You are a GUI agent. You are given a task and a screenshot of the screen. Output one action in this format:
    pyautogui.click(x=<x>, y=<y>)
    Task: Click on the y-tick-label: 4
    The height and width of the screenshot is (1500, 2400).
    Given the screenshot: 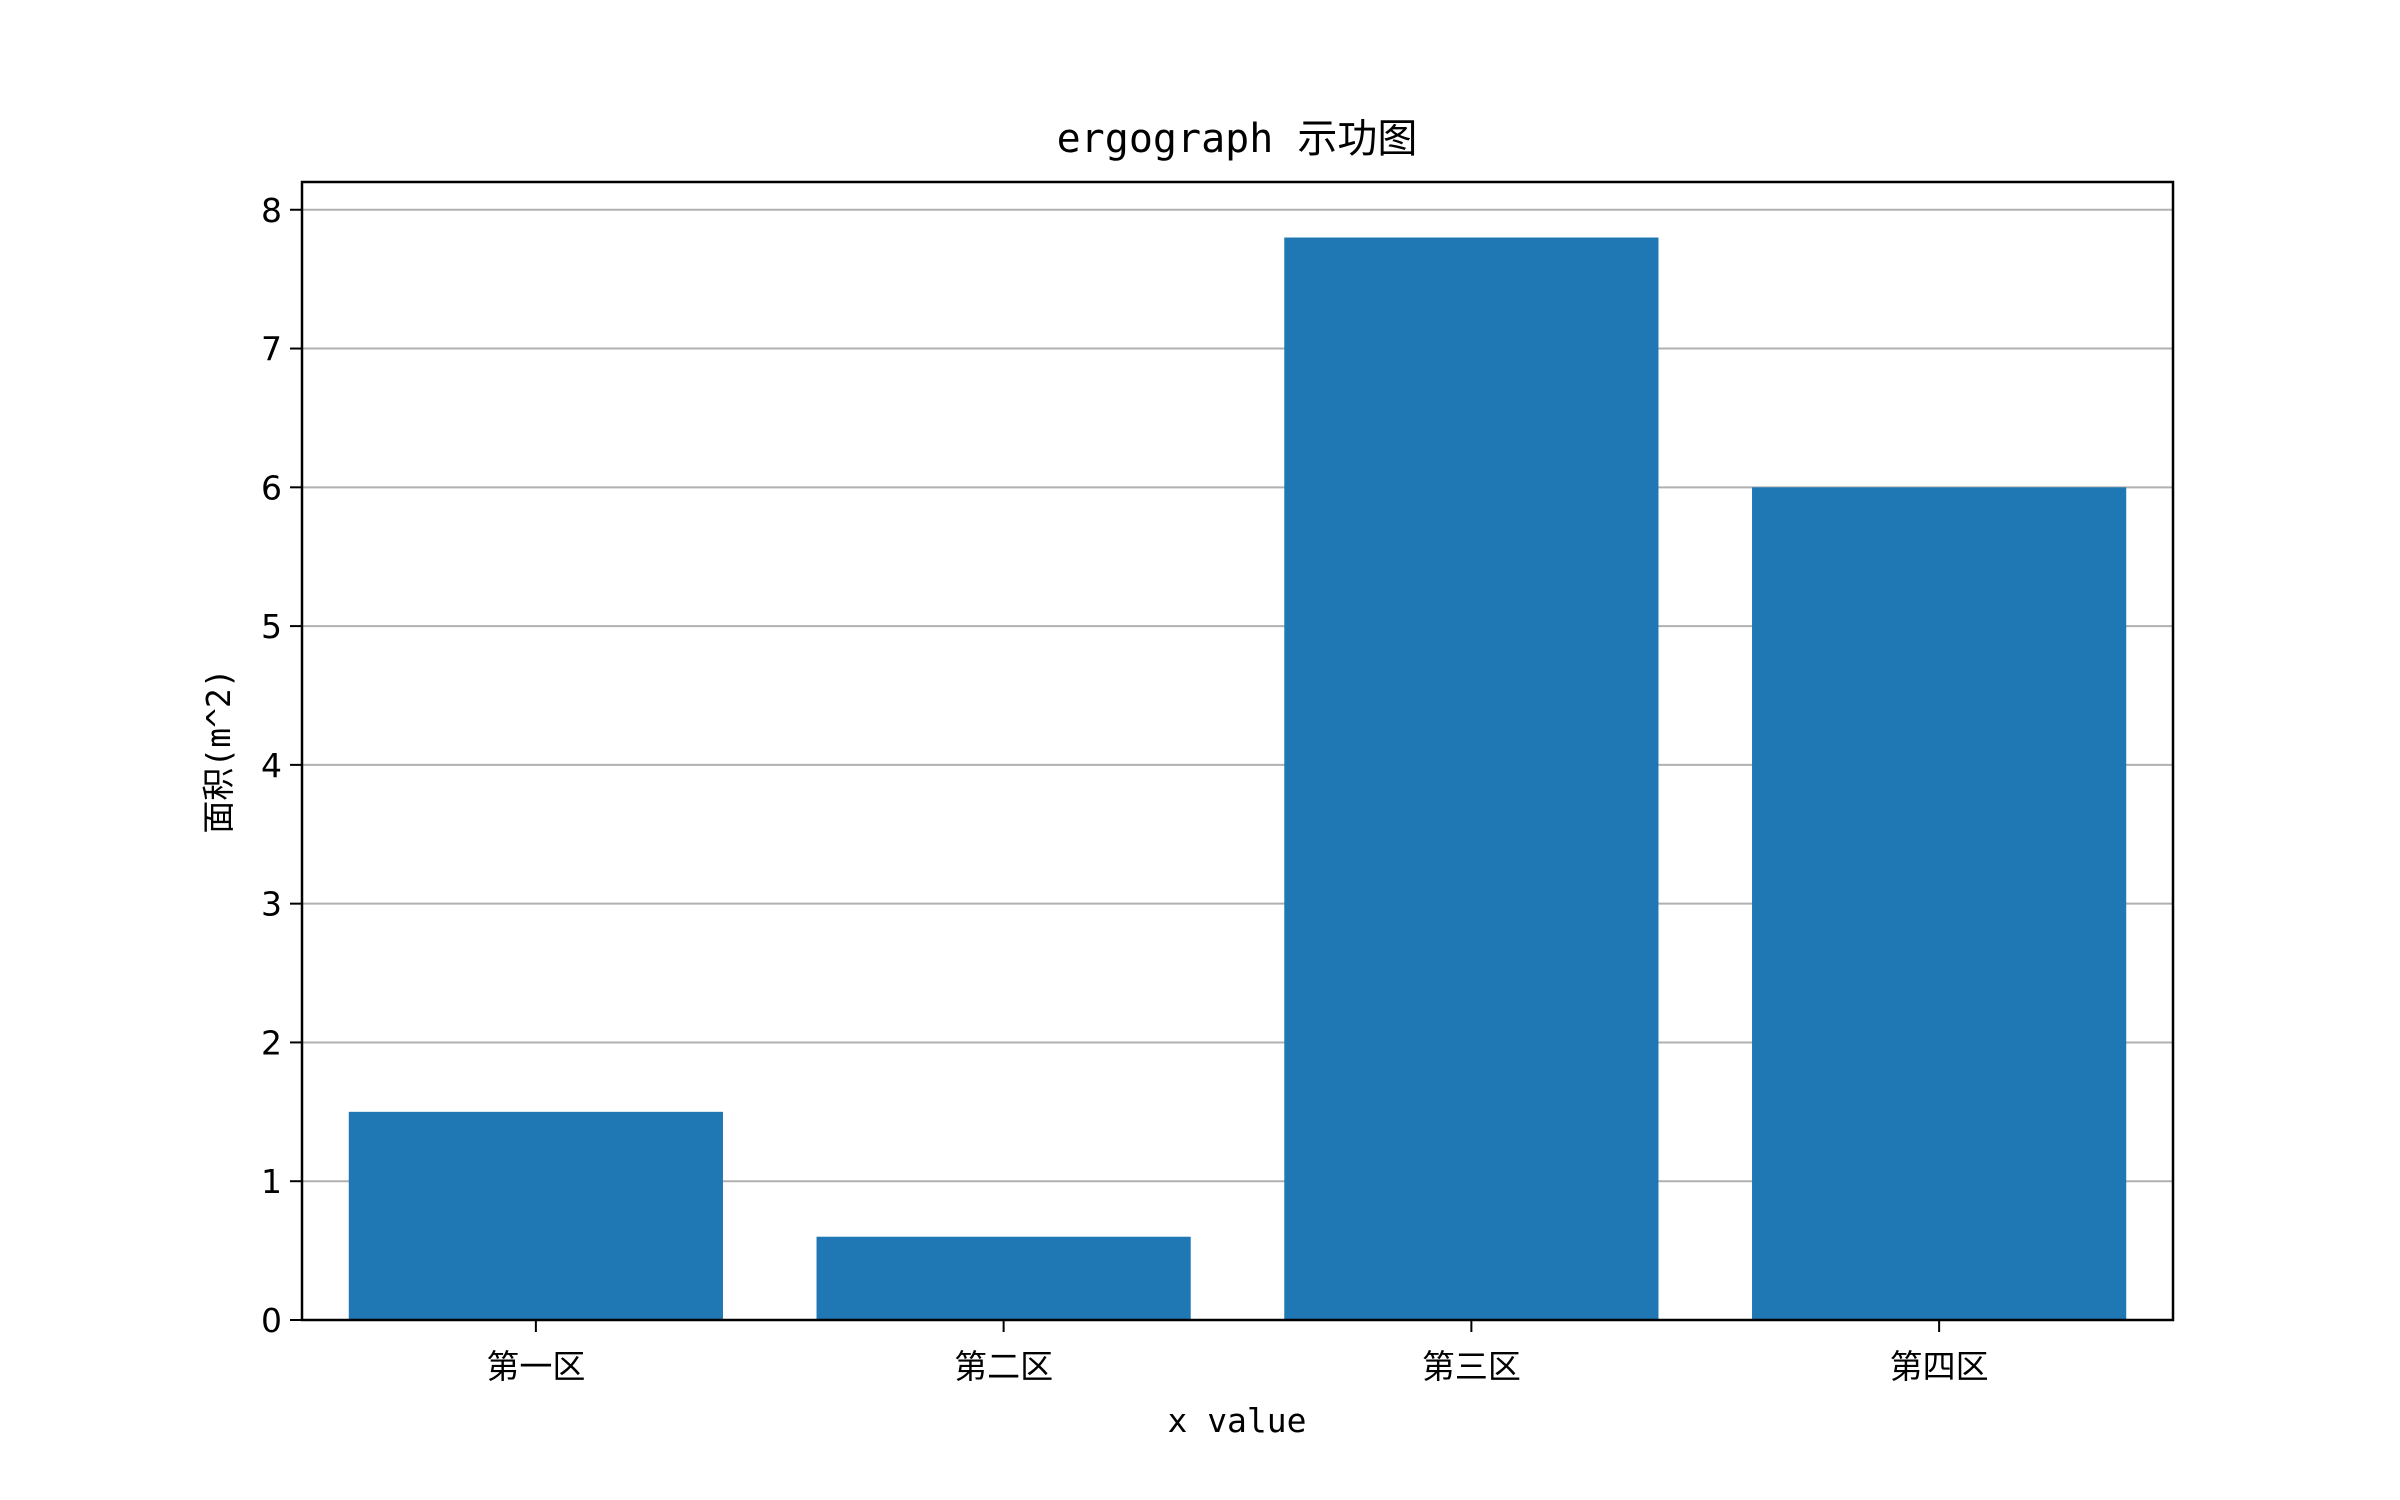 What is the action you would take?
    pyautogui.click(x=271, y=765)
    